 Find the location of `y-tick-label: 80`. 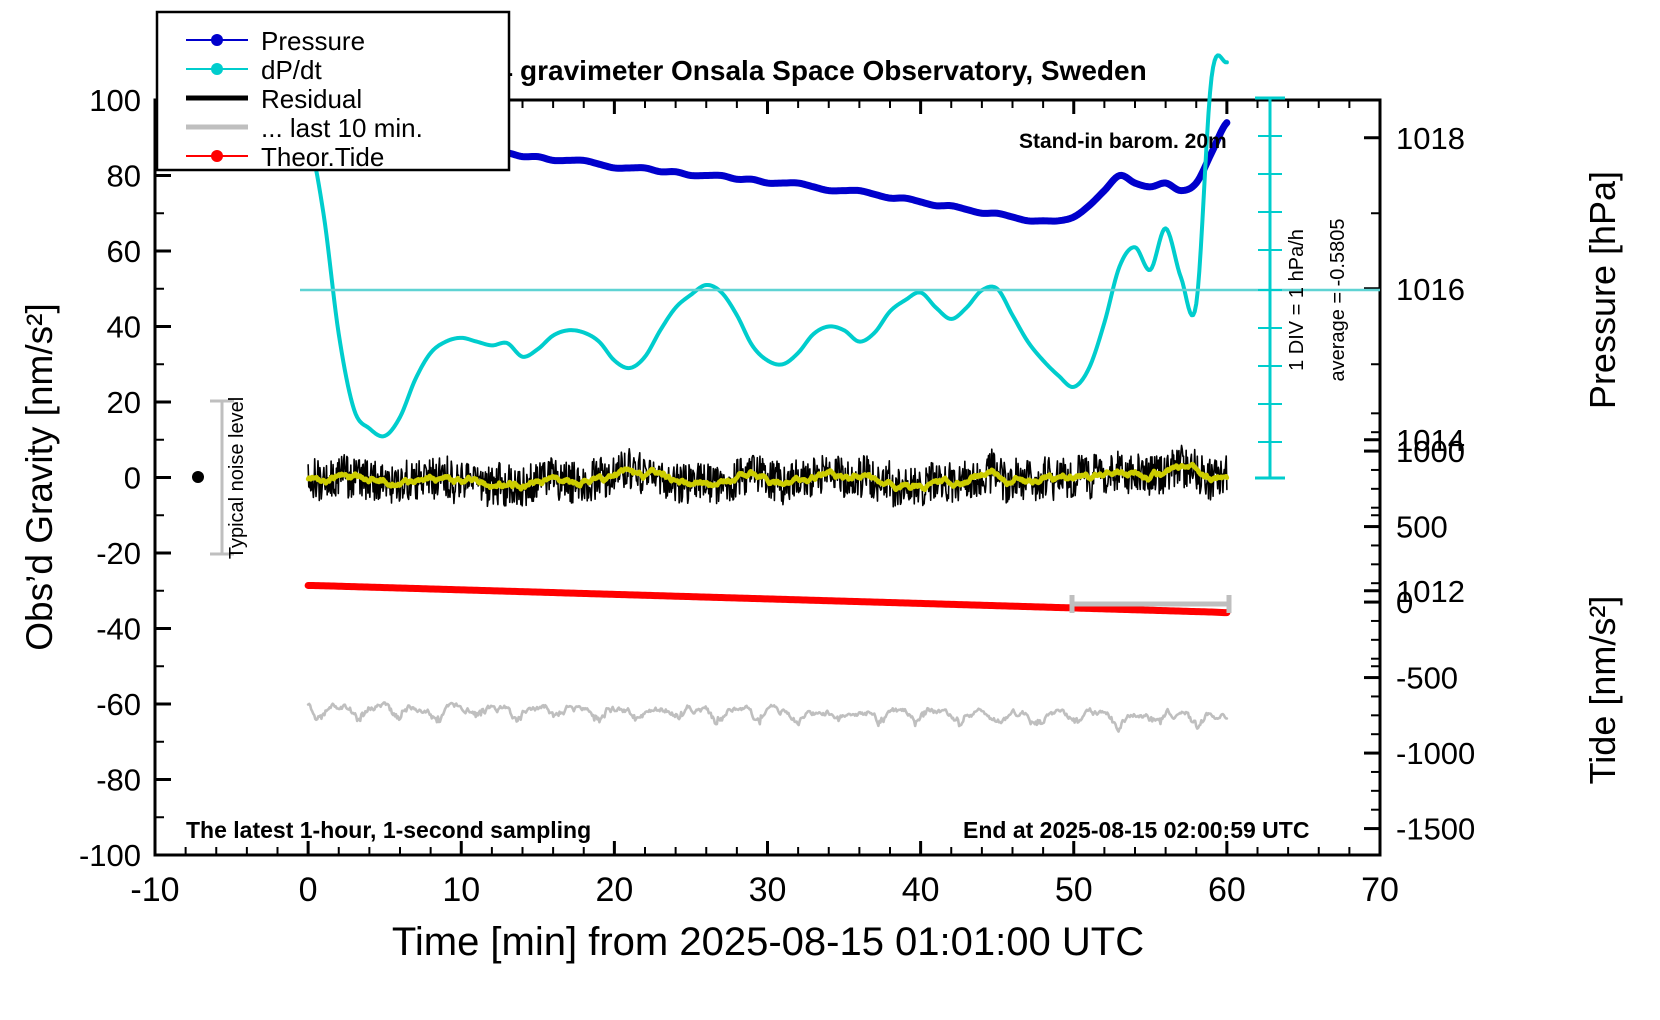

y-tick-label: 80 is located at coordinates (124, 176).